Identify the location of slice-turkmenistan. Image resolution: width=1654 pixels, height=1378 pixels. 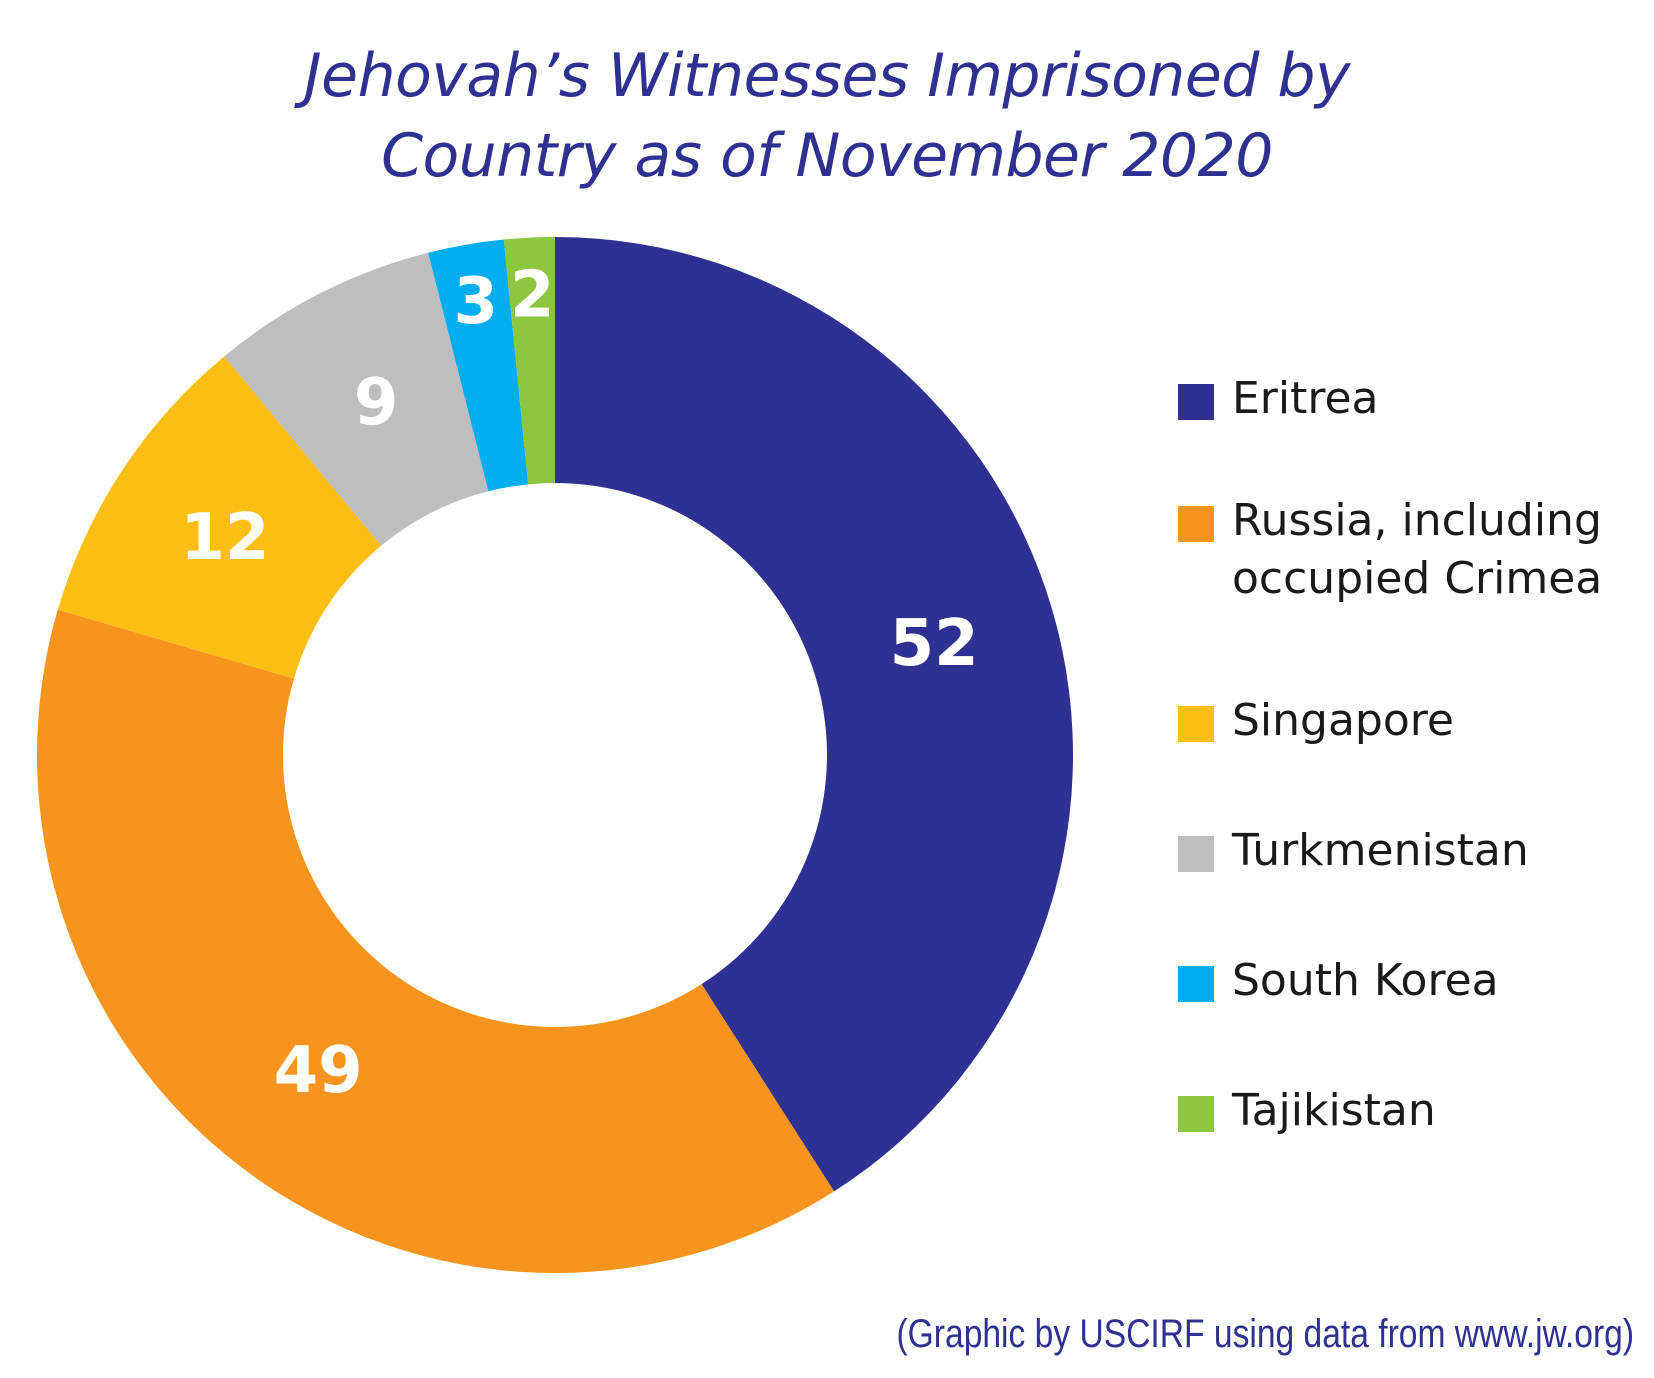
(356, 399).